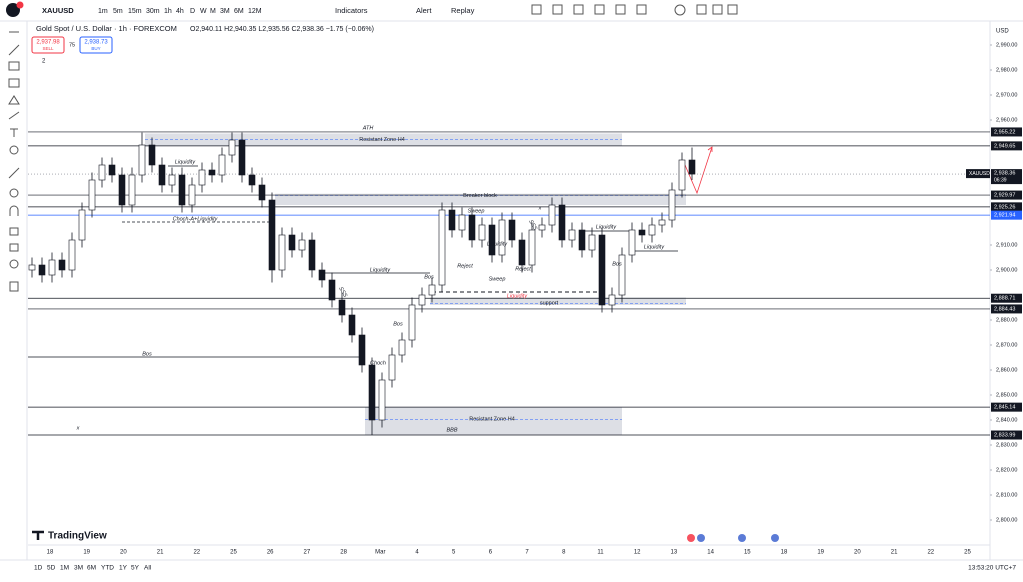 Image resolution: width=1023 pixels, height=582 pixels. I want to click on symbol-search: XAUUSD, so click(58, 10).